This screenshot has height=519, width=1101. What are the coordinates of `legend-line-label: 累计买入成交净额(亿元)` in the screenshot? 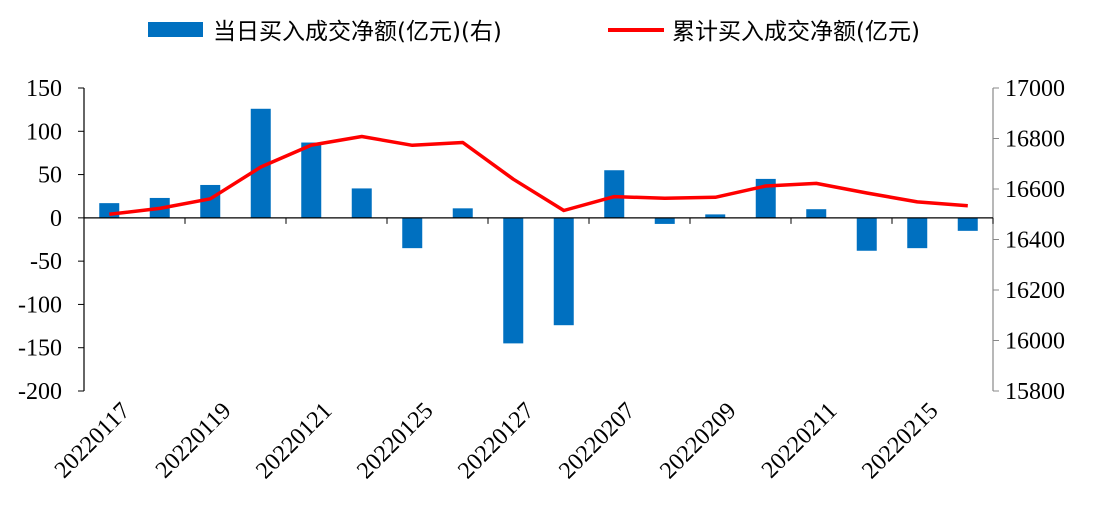 It's located at (796, 32).